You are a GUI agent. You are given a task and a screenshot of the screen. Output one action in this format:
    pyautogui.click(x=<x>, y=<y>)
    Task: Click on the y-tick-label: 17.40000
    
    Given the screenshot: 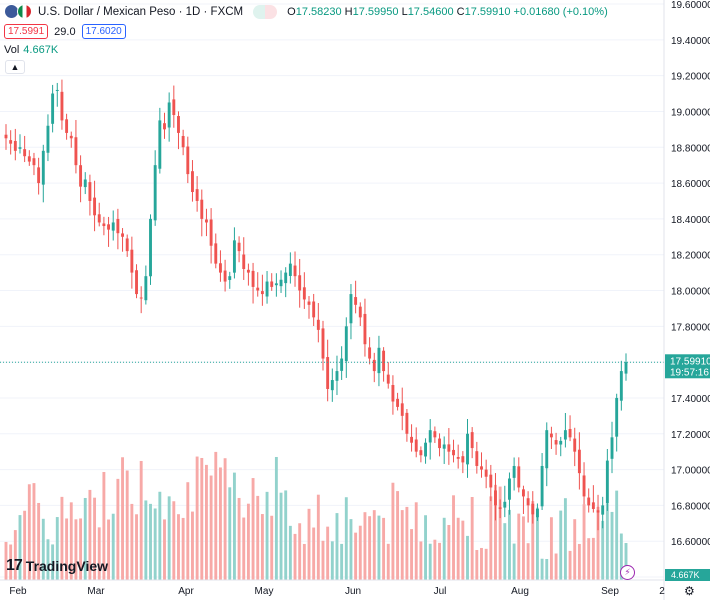 What is the action you would take?
    pyautogui.click(x=690, y=399)
    